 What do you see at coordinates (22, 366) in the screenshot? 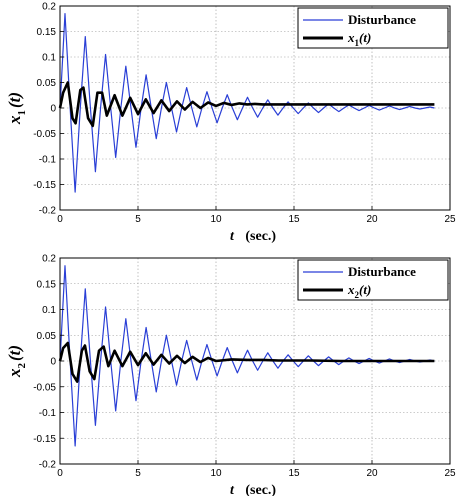
I see `y-axis-label-sub: 2` at bounding box center [22, 366].